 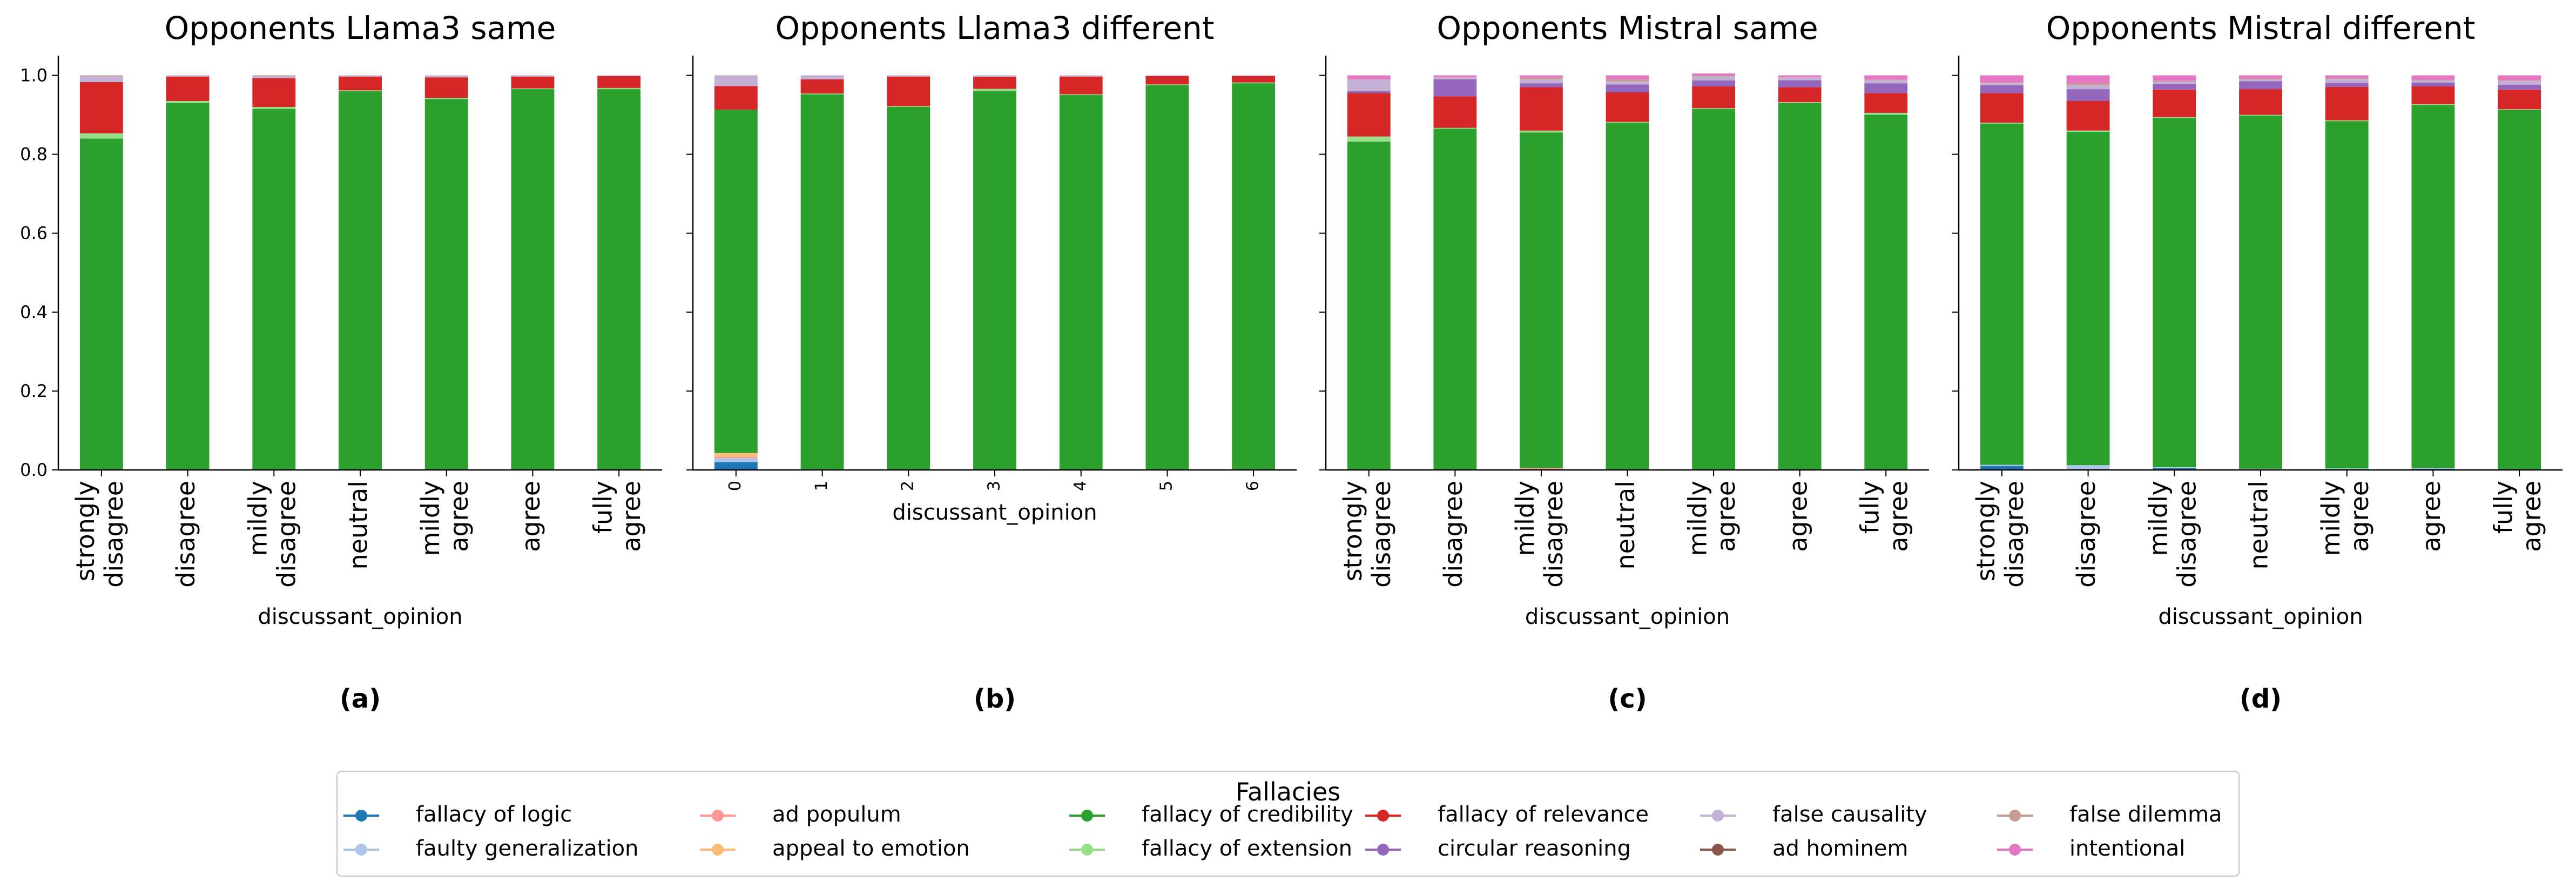 What do you see at coordinates (1247, 814) in the screenshot?
I see `legend-label: fallacy of credibility` at bounding box center [1247, 814].